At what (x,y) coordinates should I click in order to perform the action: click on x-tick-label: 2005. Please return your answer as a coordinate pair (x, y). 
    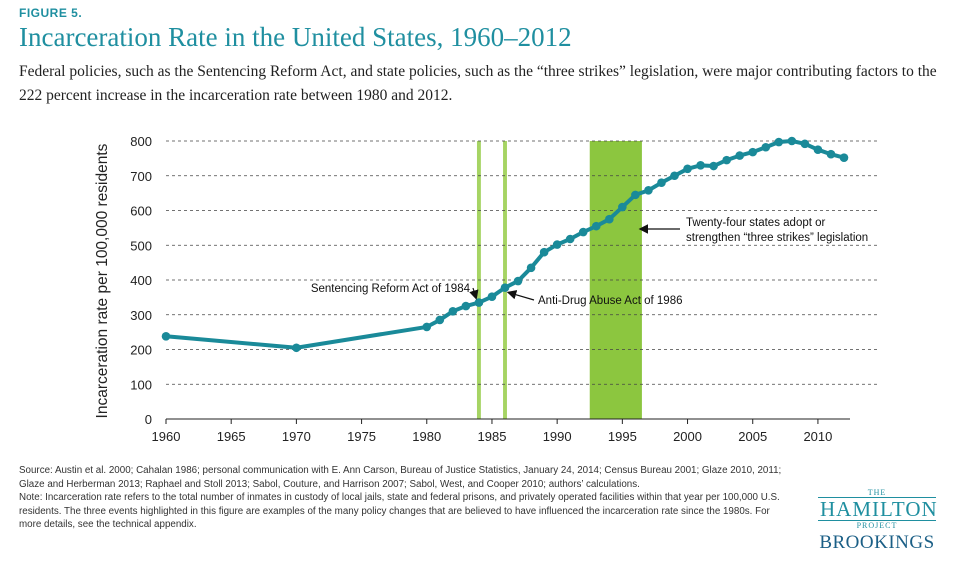
    Looking at the image, I should click on (752, 436).